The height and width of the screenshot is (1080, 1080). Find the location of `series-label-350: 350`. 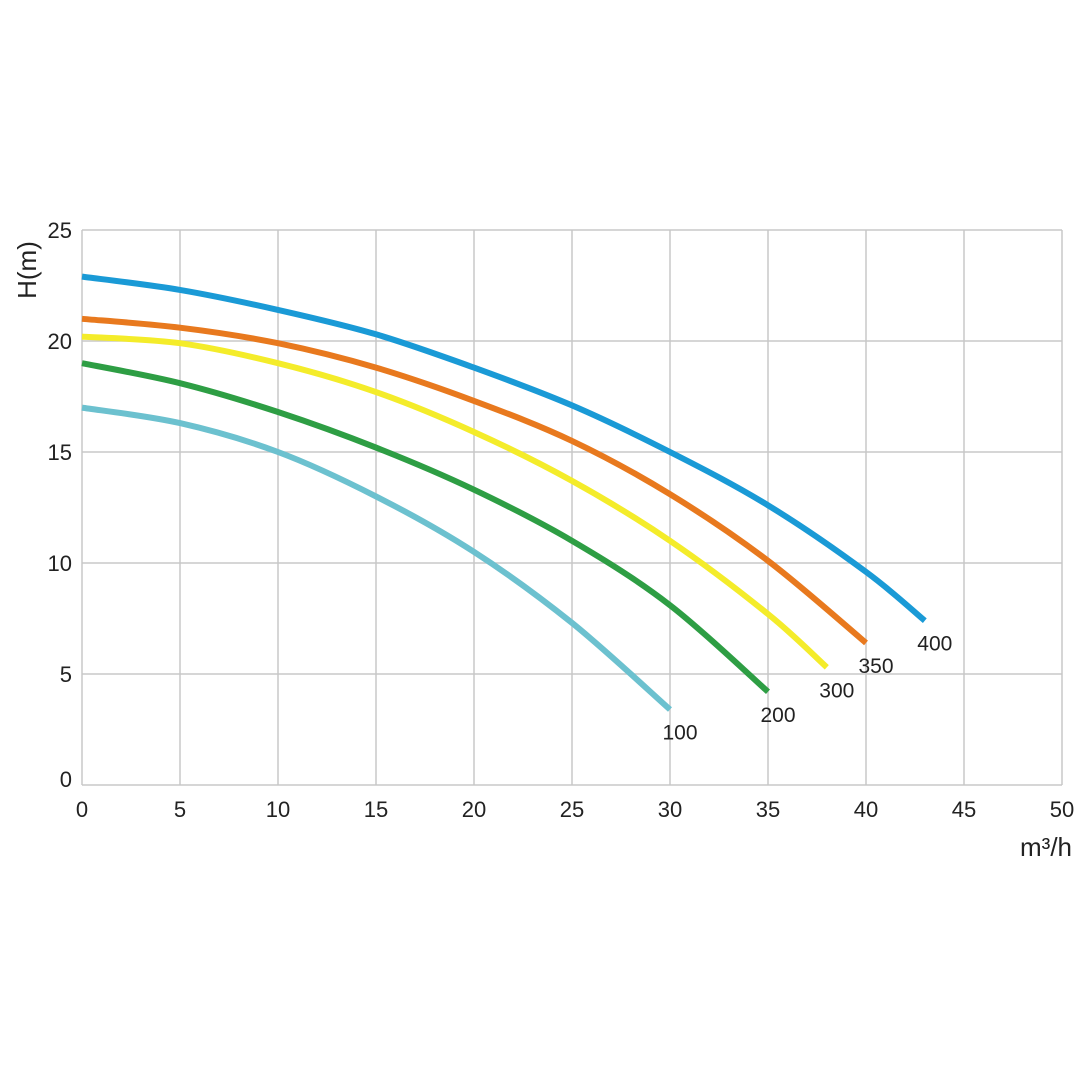

series-label-350: 350 is located at coordinates (875, 666).